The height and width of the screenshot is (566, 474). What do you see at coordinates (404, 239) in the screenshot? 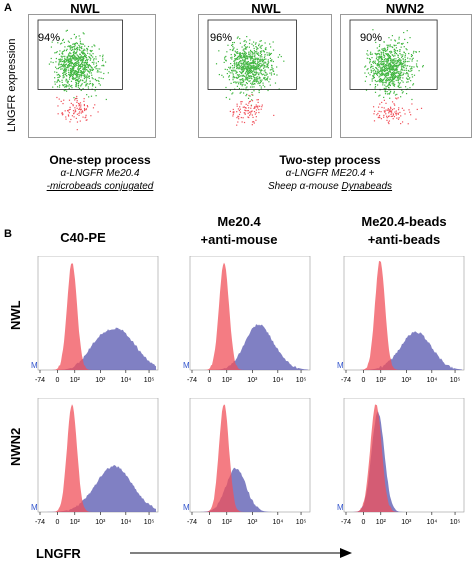
I see `col-header-beads-l2: +anti-beads` at bounding box center [404, 239].